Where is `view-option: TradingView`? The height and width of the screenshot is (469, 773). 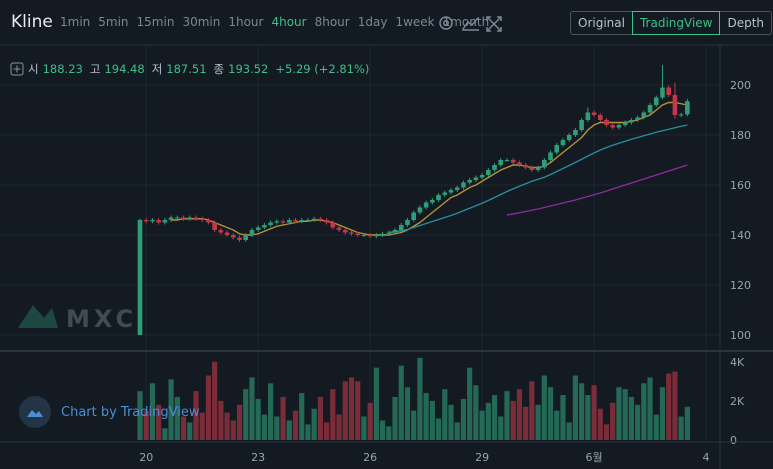 view-option: TradingView is located at coordinates (676, 23).